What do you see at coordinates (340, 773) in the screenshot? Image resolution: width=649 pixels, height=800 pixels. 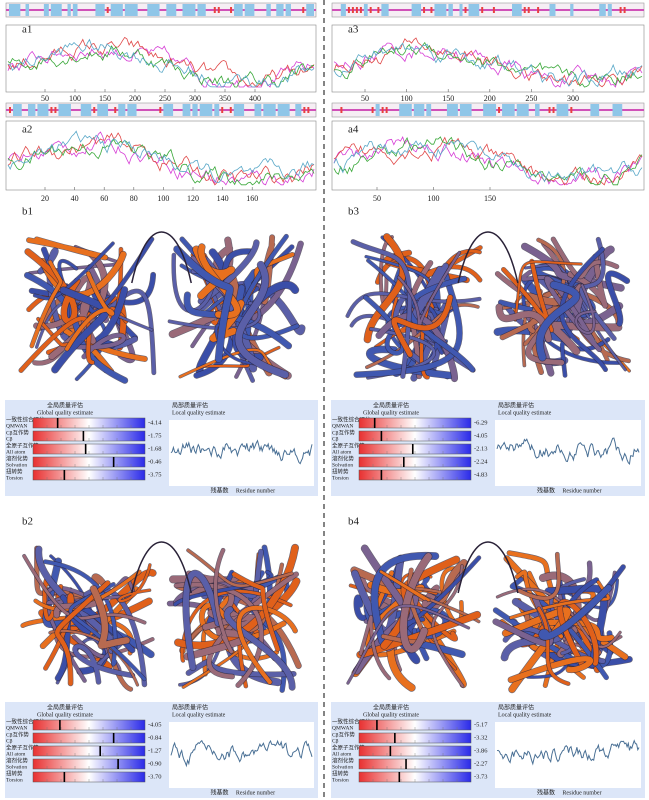 I see `row-label-cn: 扭转势` at bounding box center [340, 773].